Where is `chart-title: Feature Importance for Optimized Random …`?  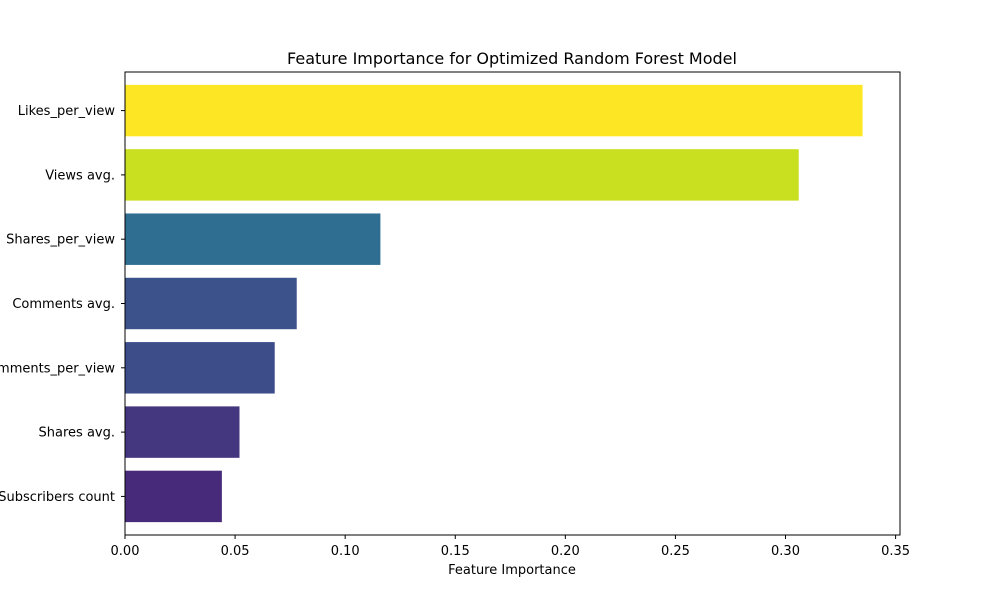 chart-title: Feature Importance for Optimized Random … is located at coordinates (512, 58).